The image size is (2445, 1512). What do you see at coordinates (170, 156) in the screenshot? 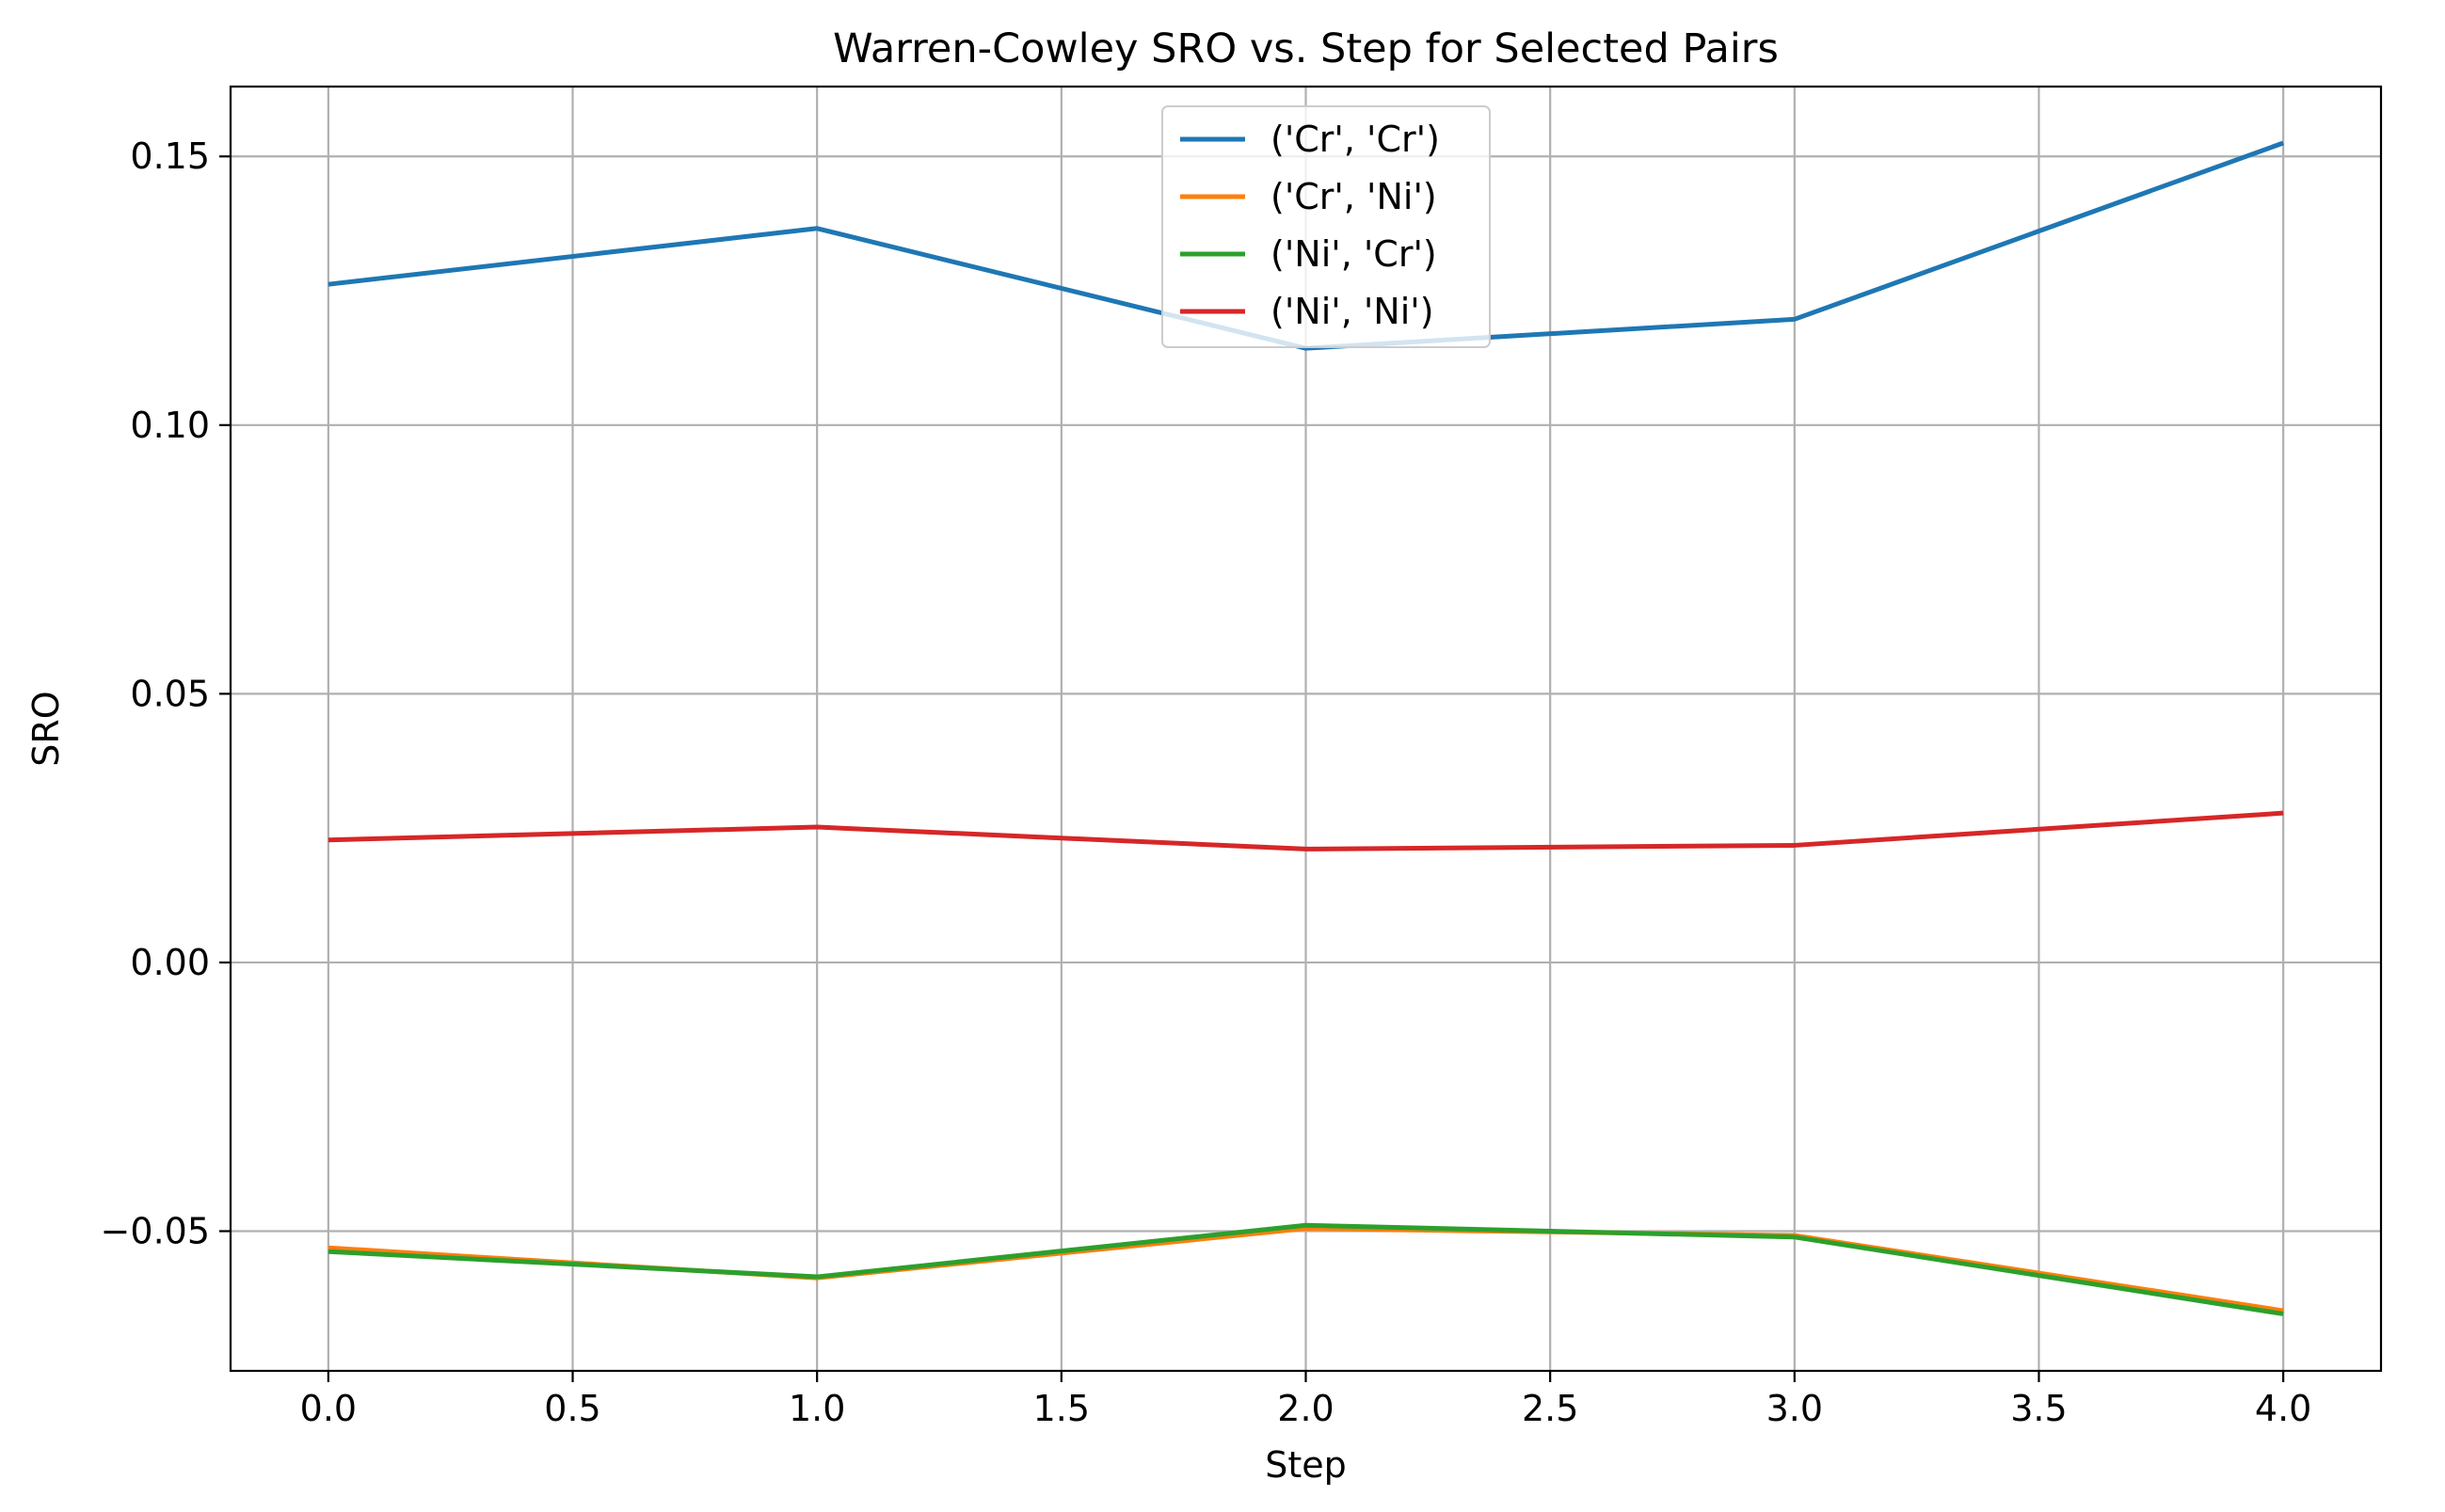
I see `y-tick-label: 0.15` at bounding box center [170, 156].